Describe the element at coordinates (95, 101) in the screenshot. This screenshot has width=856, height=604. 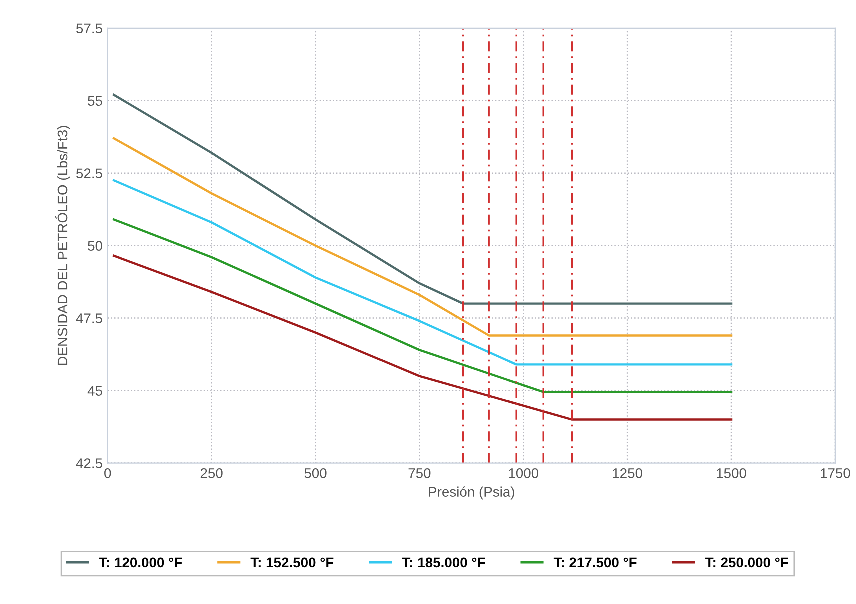
I see `y-tick-label: 55` at that location.